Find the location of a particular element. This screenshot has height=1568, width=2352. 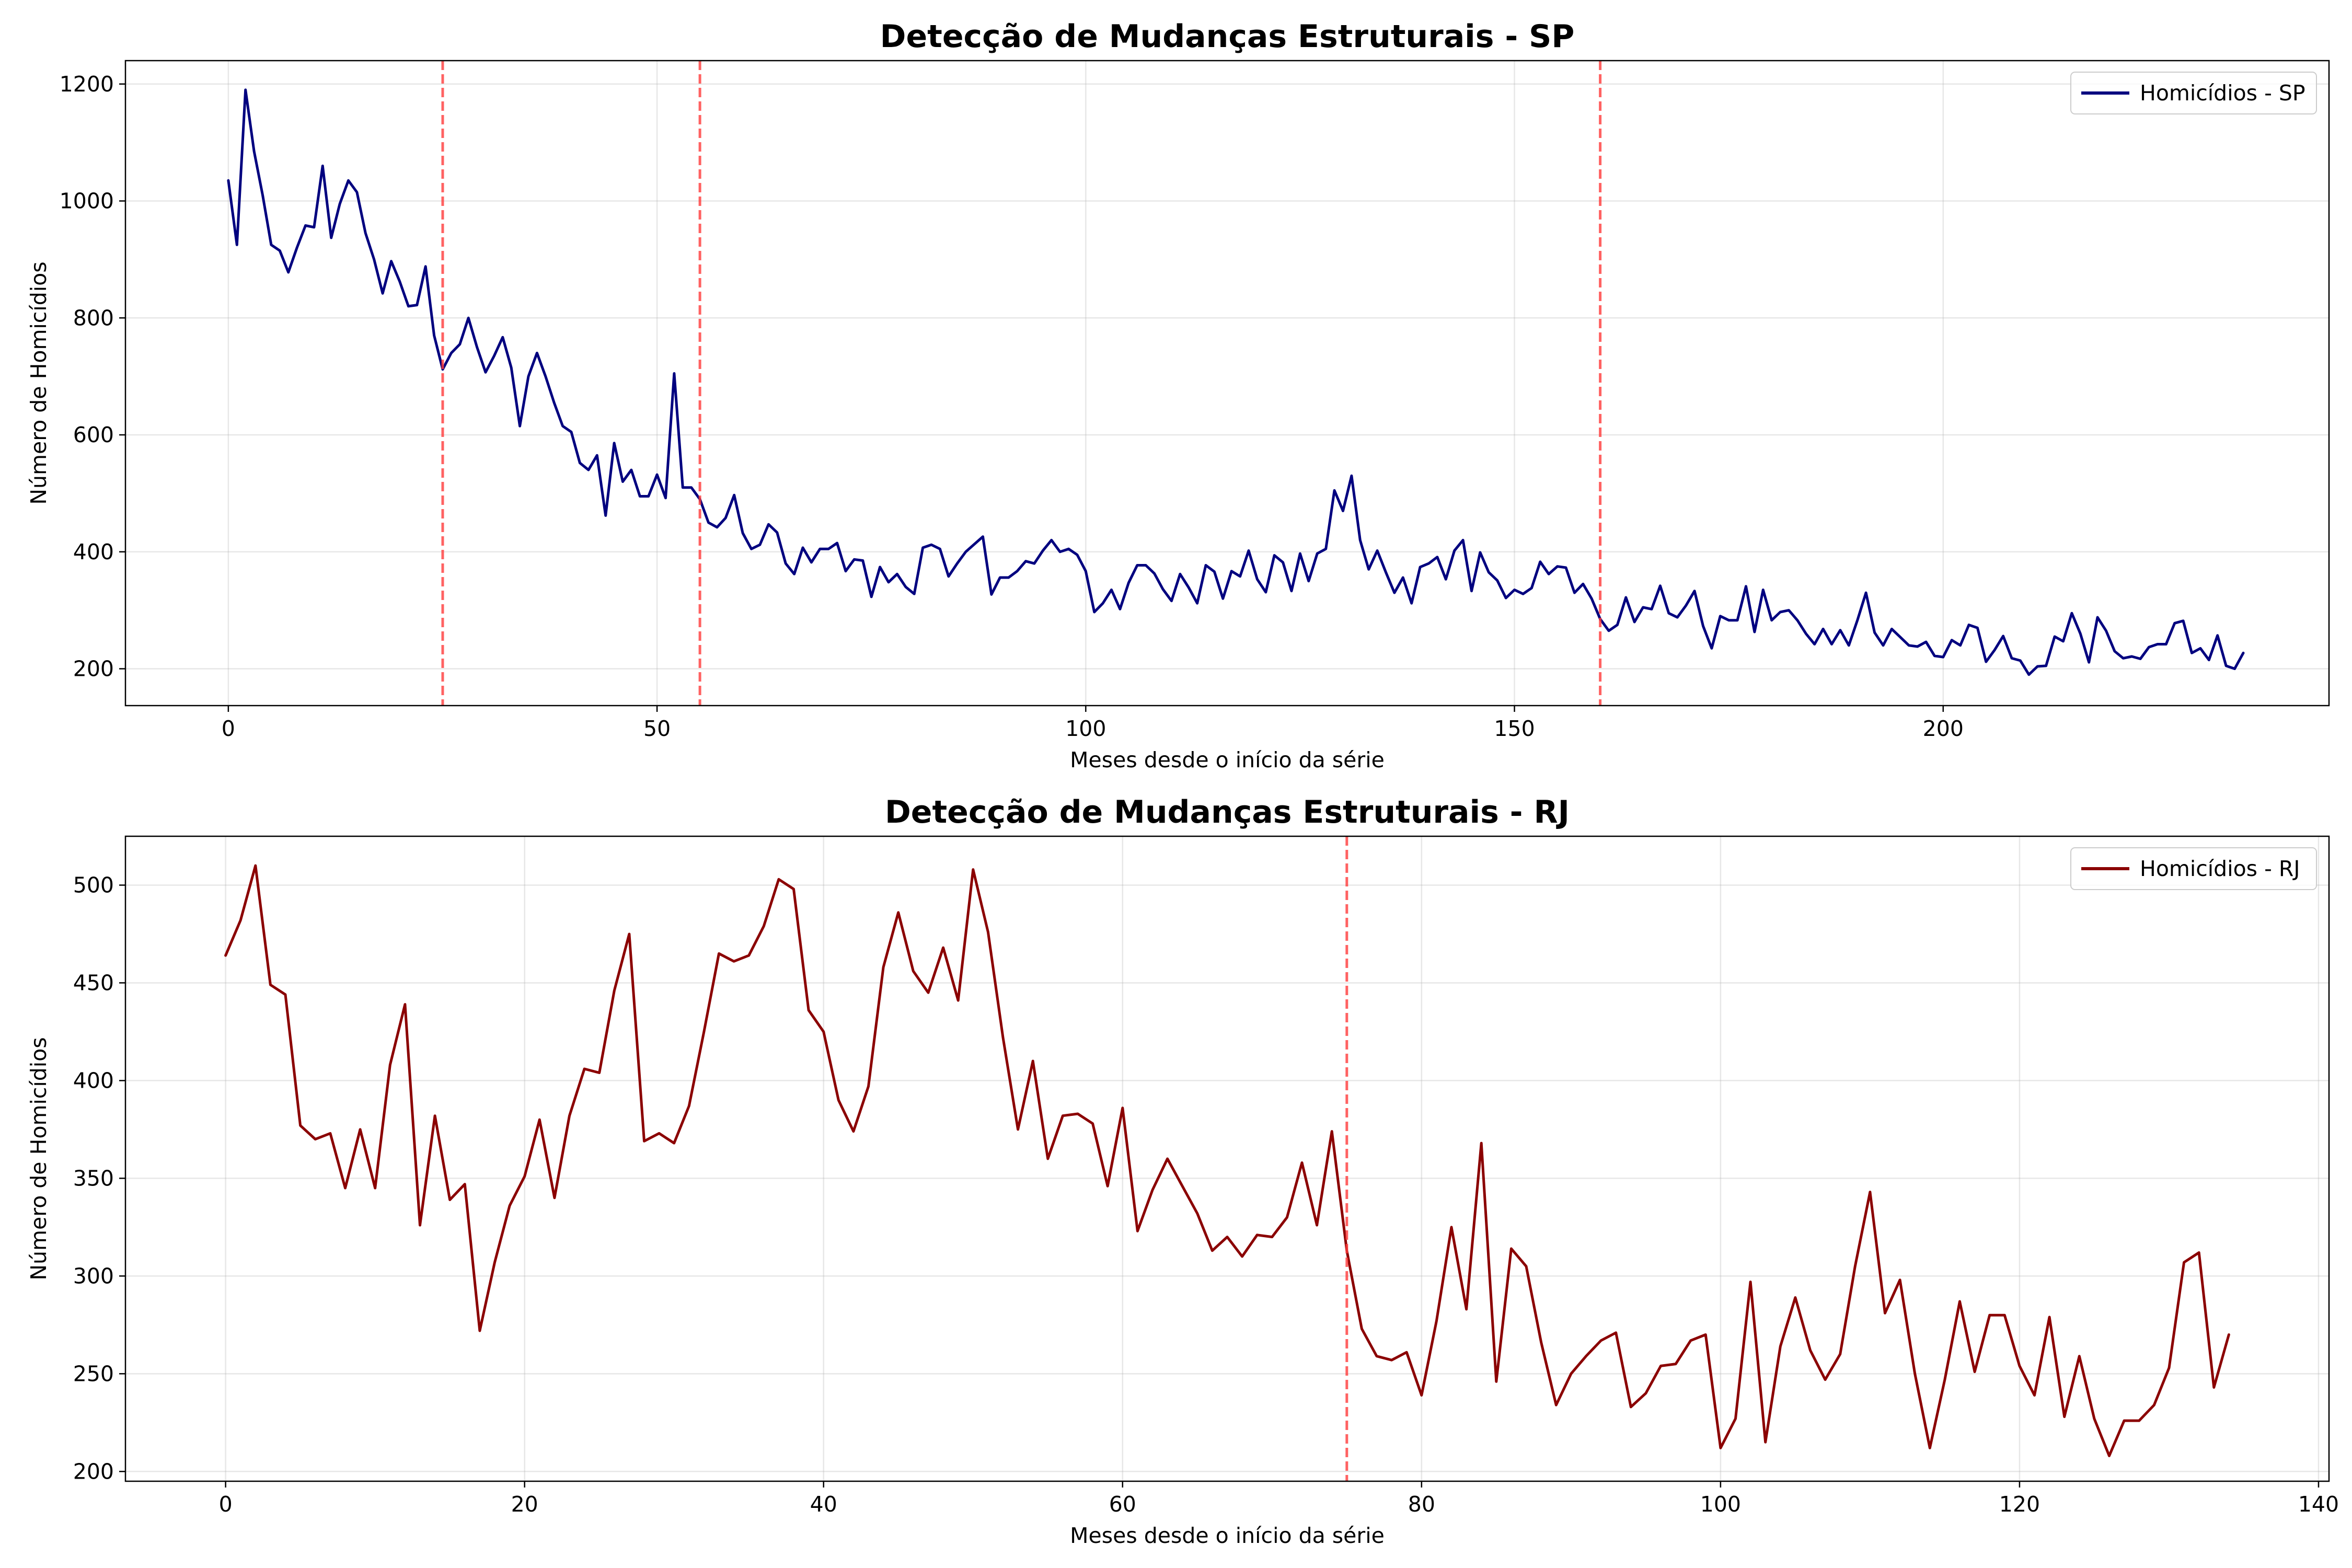

legend-label: Homicídios - RJ is located at coordinates (2220, 868).